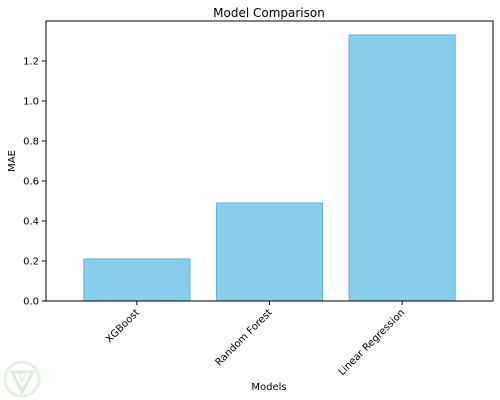 The height and width of the screenshot is (400, 500). I want to click on y-tick-label: 1.0, so click(31, 102).